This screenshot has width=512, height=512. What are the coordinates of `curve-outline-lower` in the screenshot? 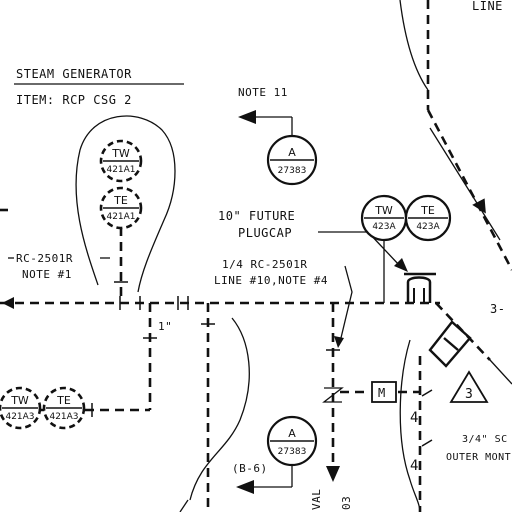 It's located at (219, 409).